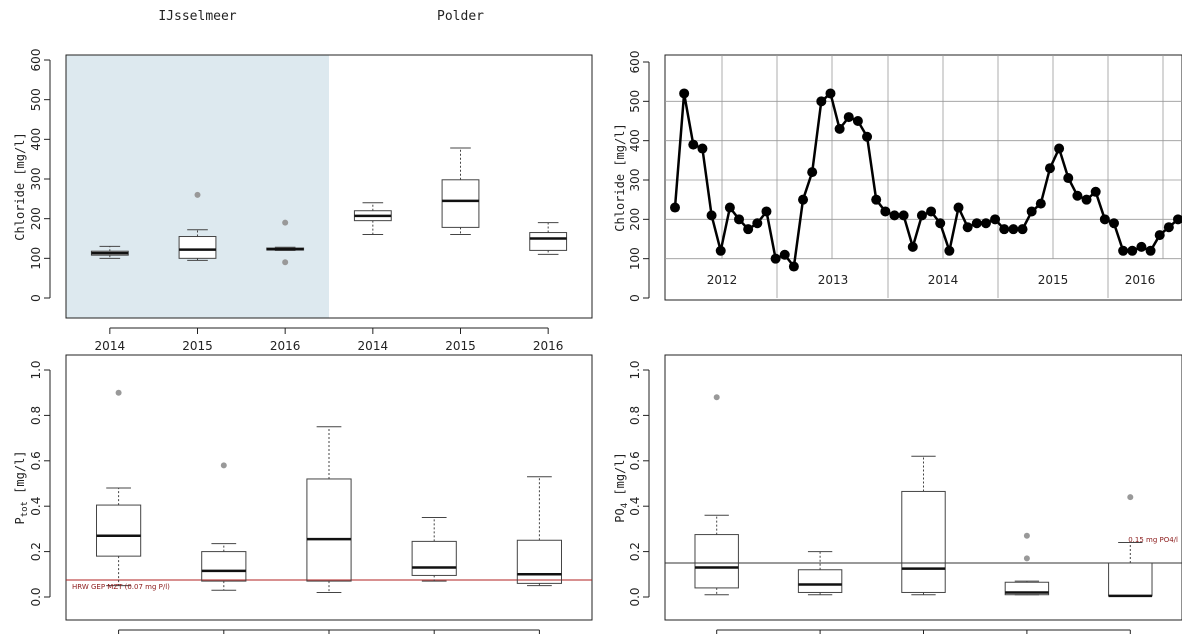 The image size is (1182, 634). Describe the element at coordinates (635, 101) in the screenshot. I see `y-tick-label: 500` at that location.